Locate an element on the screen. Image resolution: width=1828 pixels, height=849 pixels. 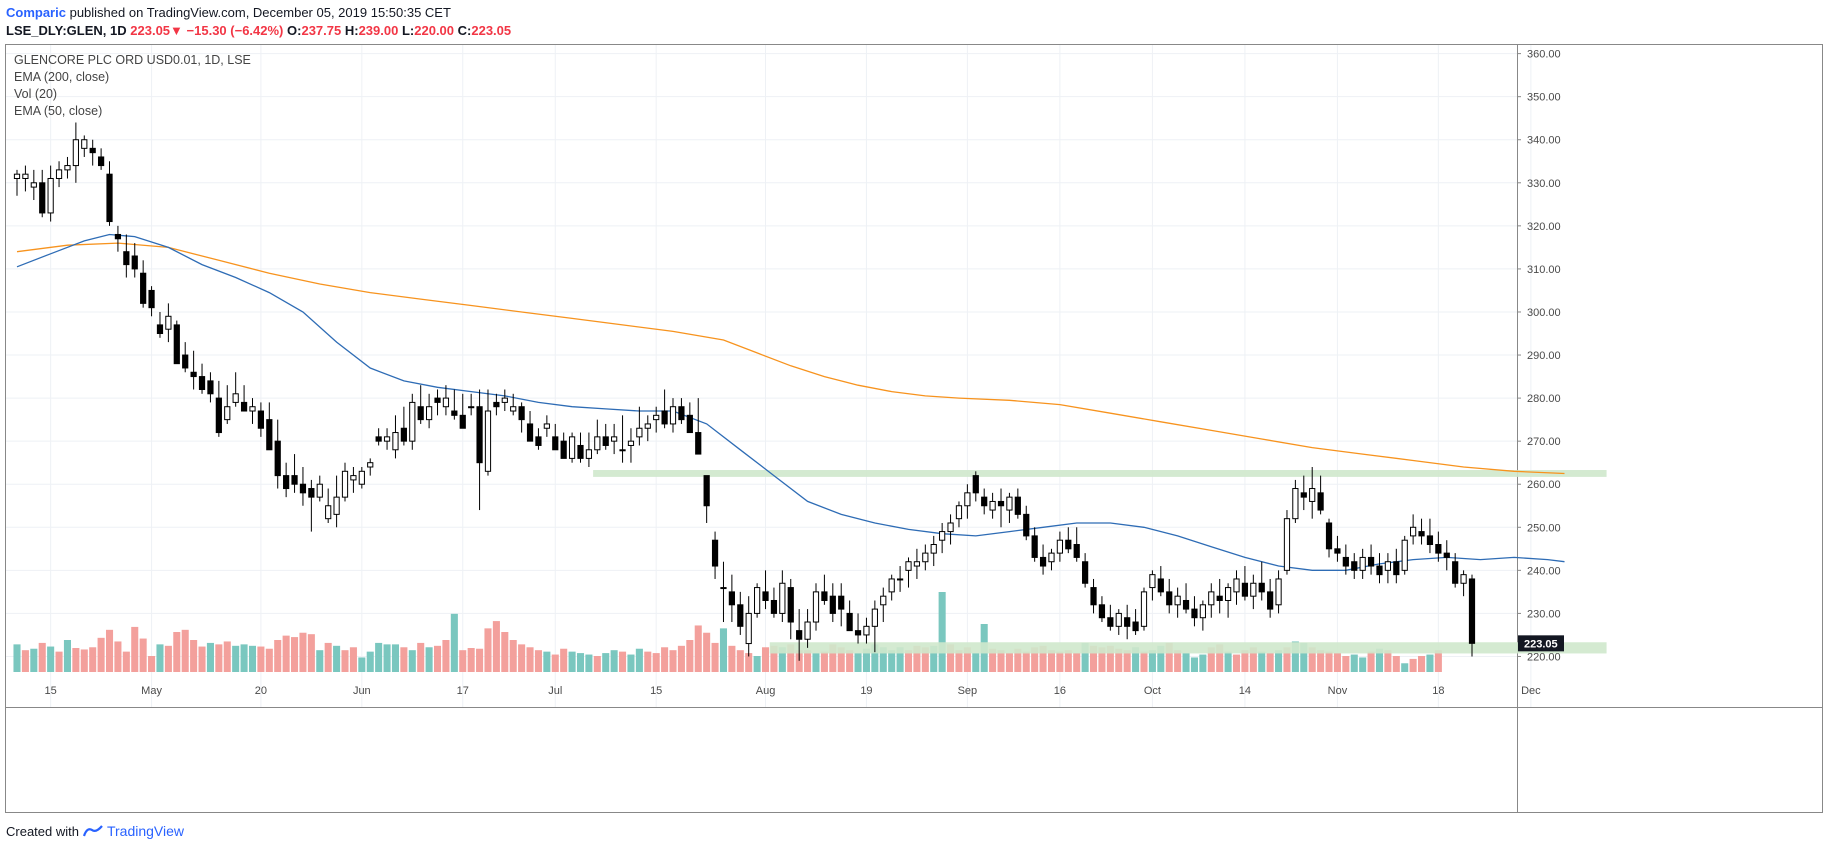
price-axis-label: 220.00 is located at coordinates (1544, 657).